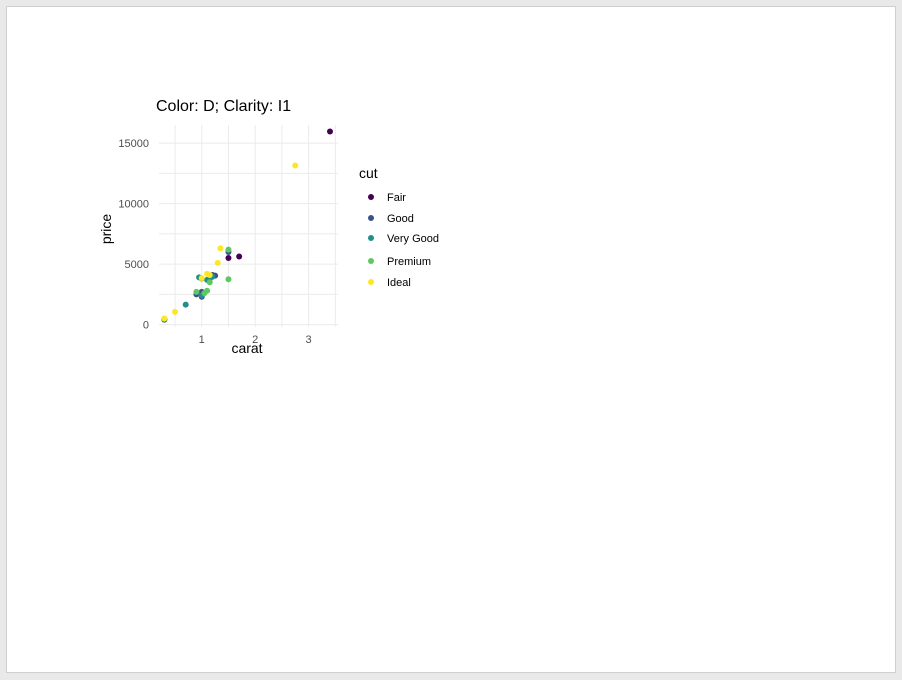 This screenshot has width=902, height=680. I want to click on tick-labels: 1 2 3 0 5000 10000 15000, so click(214, 242).